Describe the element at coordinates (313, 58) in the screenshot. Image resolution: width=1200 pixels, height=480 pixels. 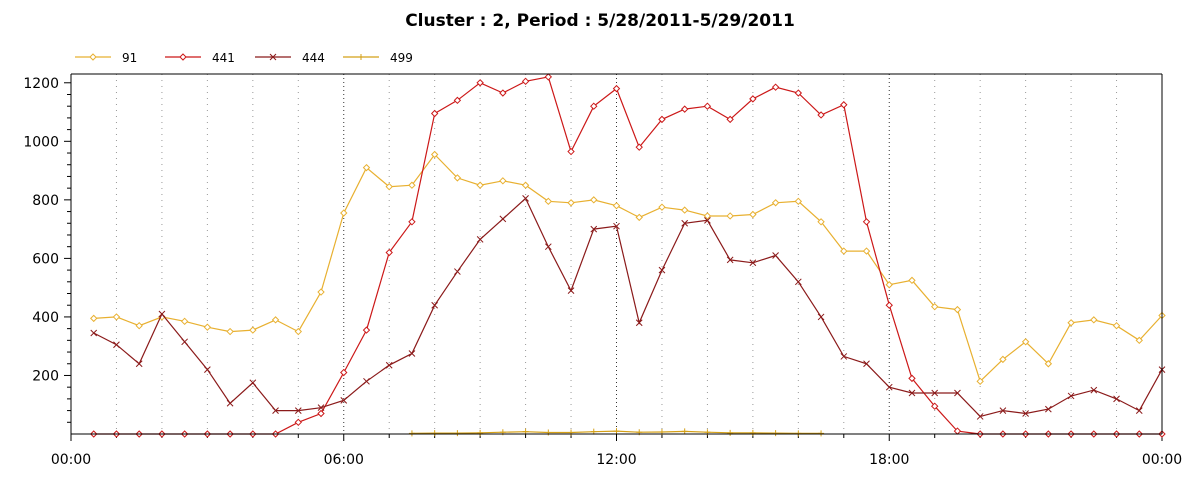
I see `legend-label-444: 444` at that location.